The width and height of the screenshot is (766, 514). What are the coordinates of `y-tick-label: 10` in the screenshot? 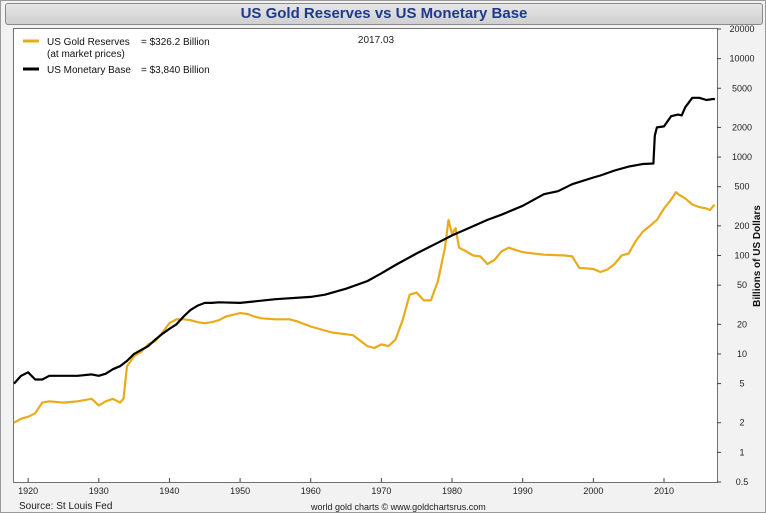 It's located at (742, 354).